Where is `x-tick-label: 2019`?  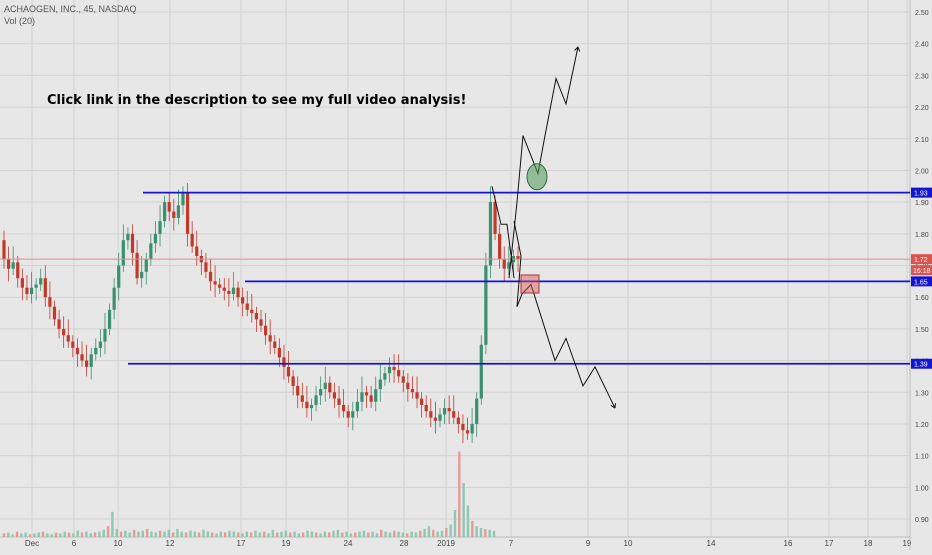 x-tick-label: 2019 is located at coordinates (446, 543).